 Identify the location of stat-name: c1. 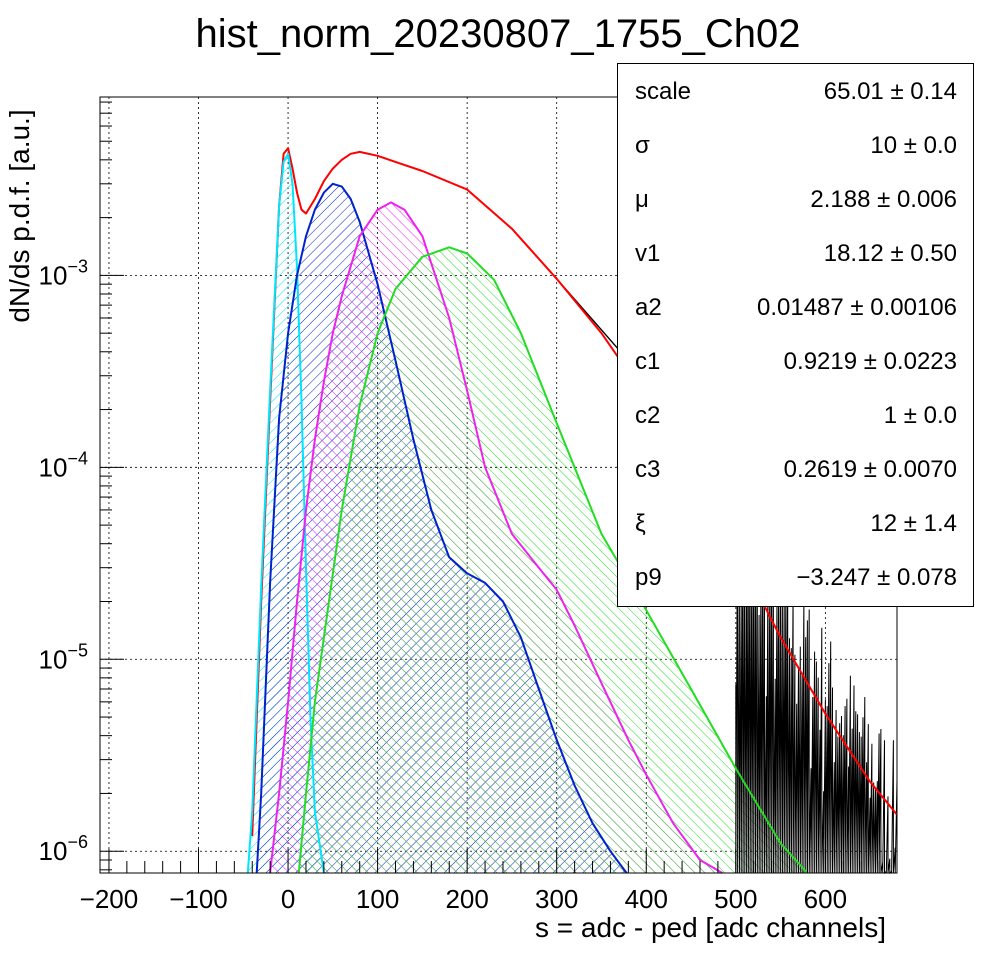
(648, 361).